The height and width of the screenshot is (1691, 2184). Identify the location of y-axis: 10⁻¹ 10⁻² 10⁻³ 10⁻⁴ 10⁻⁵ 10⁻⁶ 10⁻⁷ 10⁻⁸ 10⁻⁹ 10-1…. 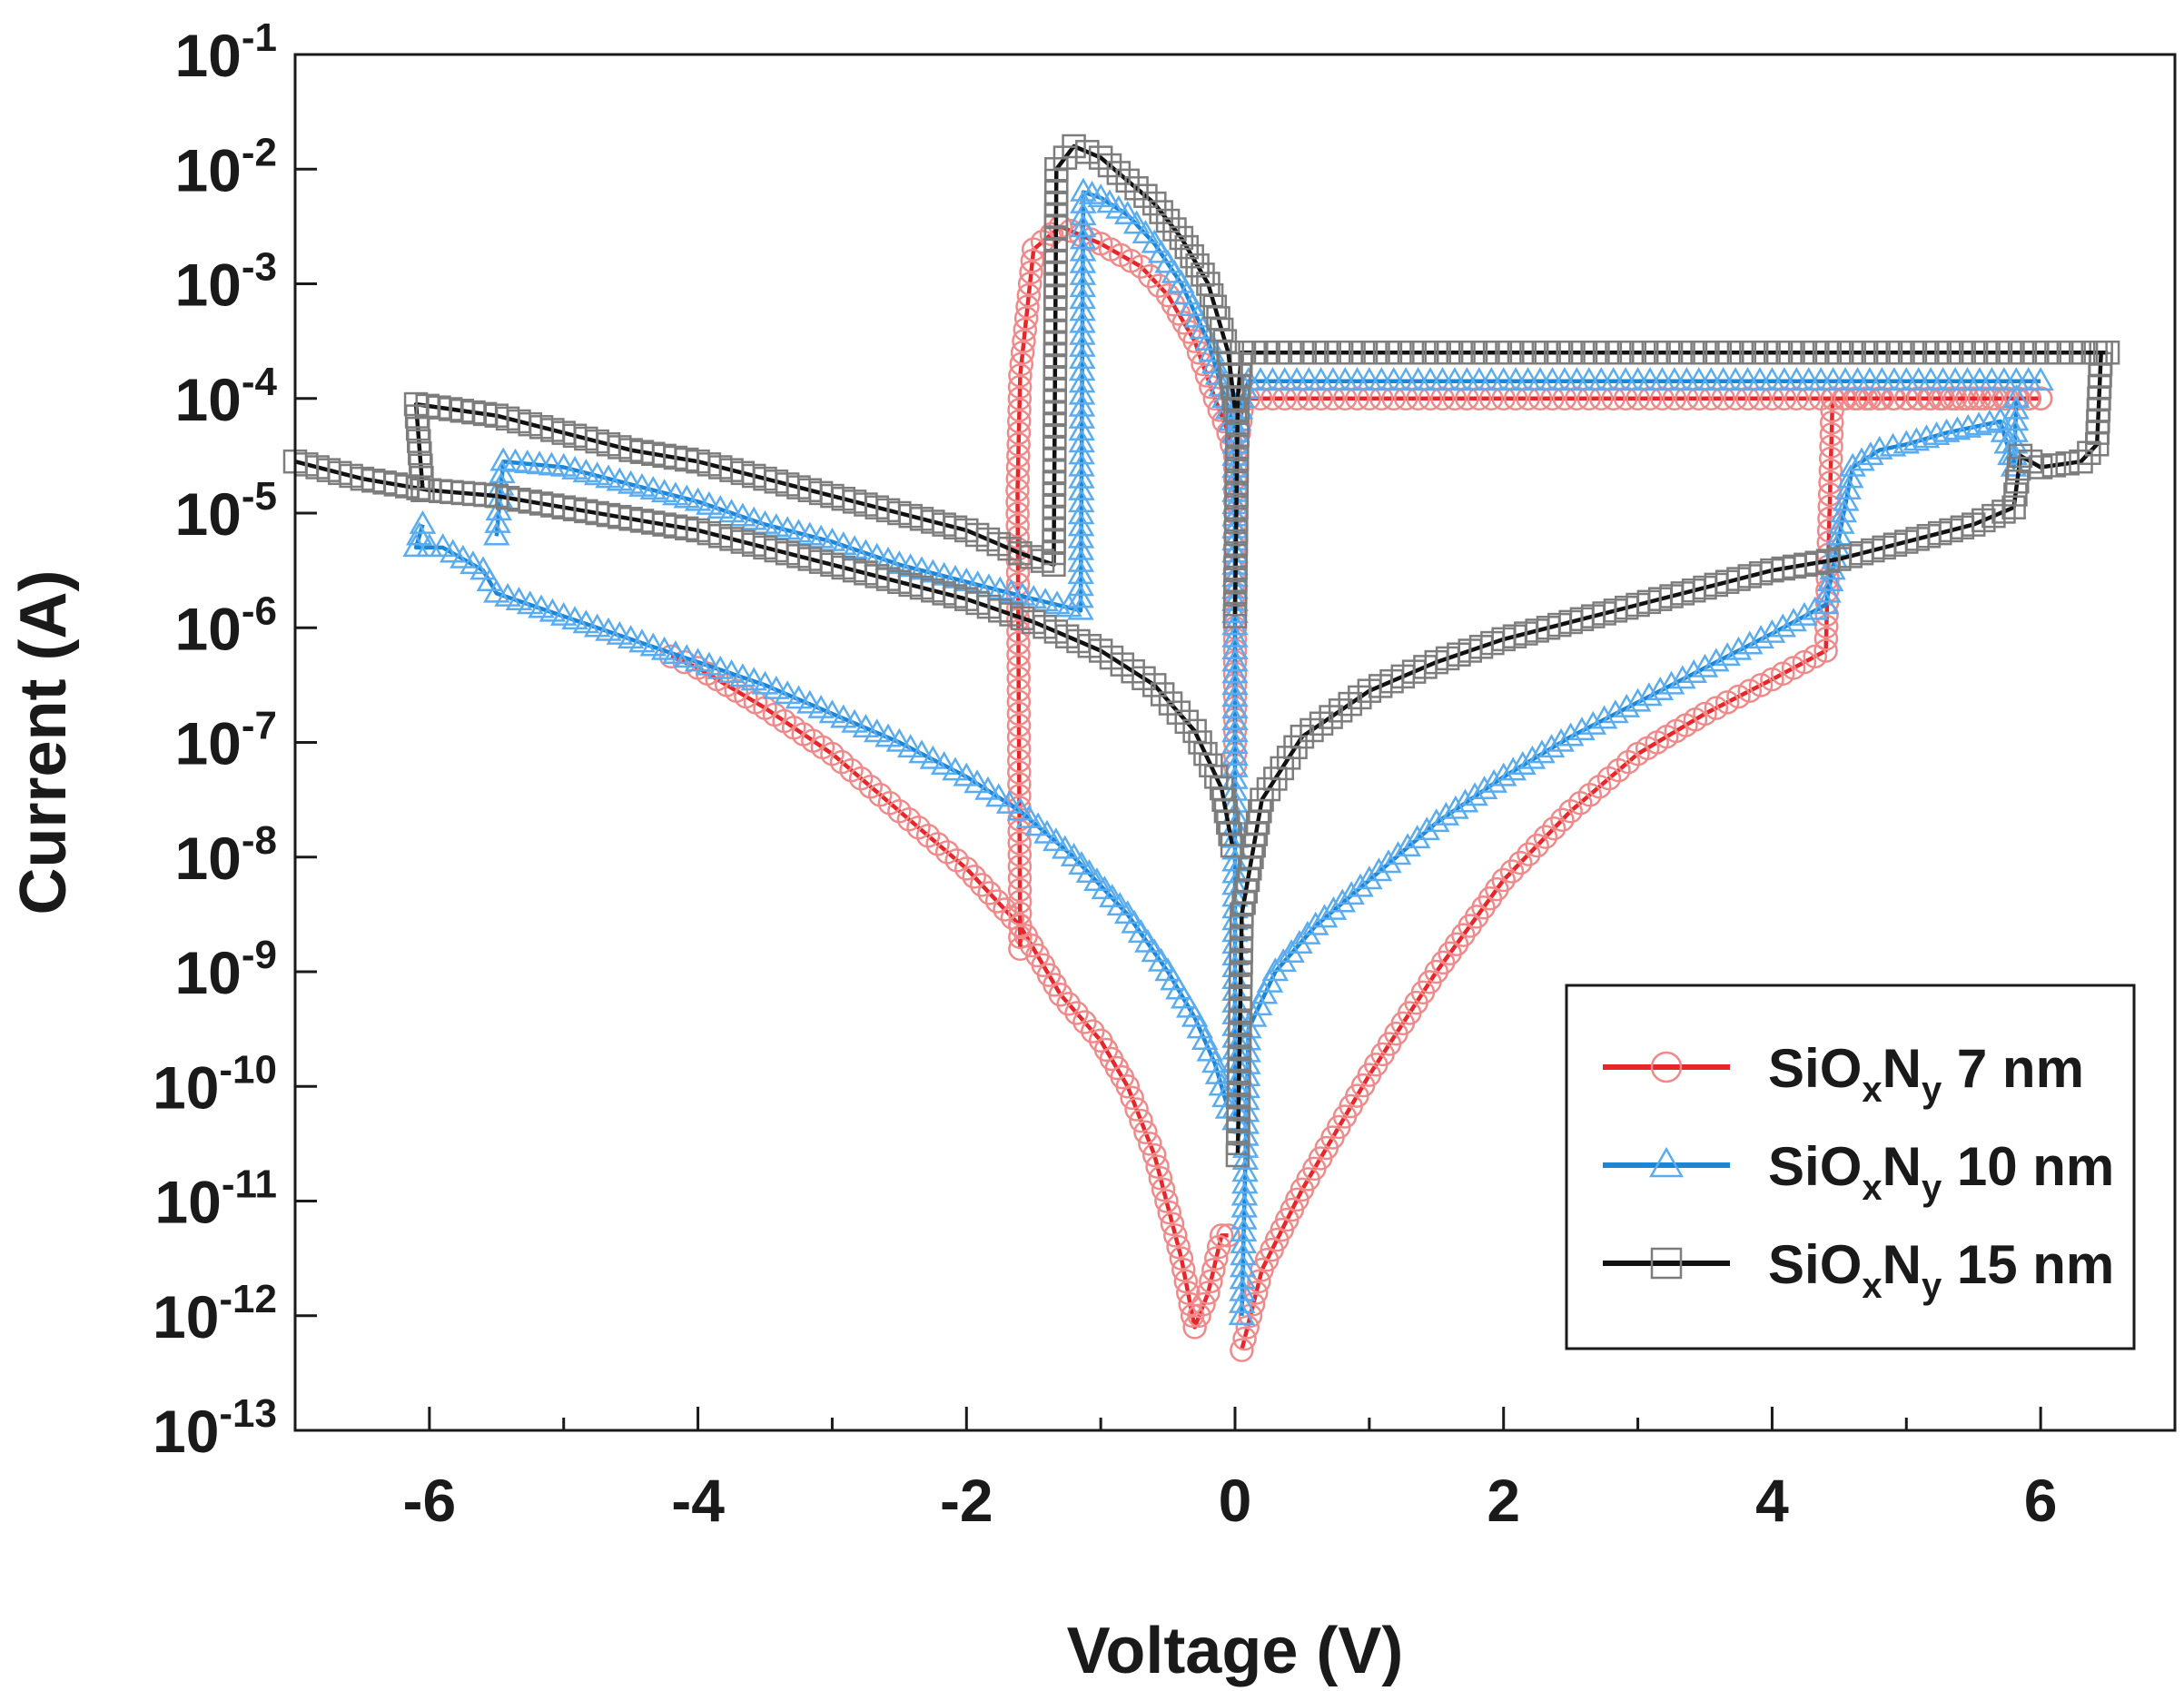
(235, 740).